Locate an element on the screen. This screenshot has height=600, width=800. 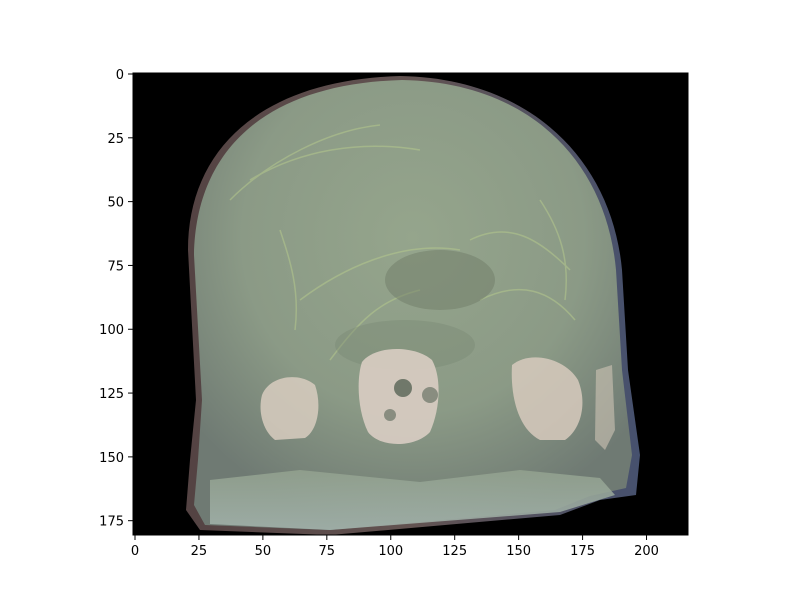
x-axis-ticks: 0 25 50 75 100 125 150 175 200 is located at coordinates (395, 547).